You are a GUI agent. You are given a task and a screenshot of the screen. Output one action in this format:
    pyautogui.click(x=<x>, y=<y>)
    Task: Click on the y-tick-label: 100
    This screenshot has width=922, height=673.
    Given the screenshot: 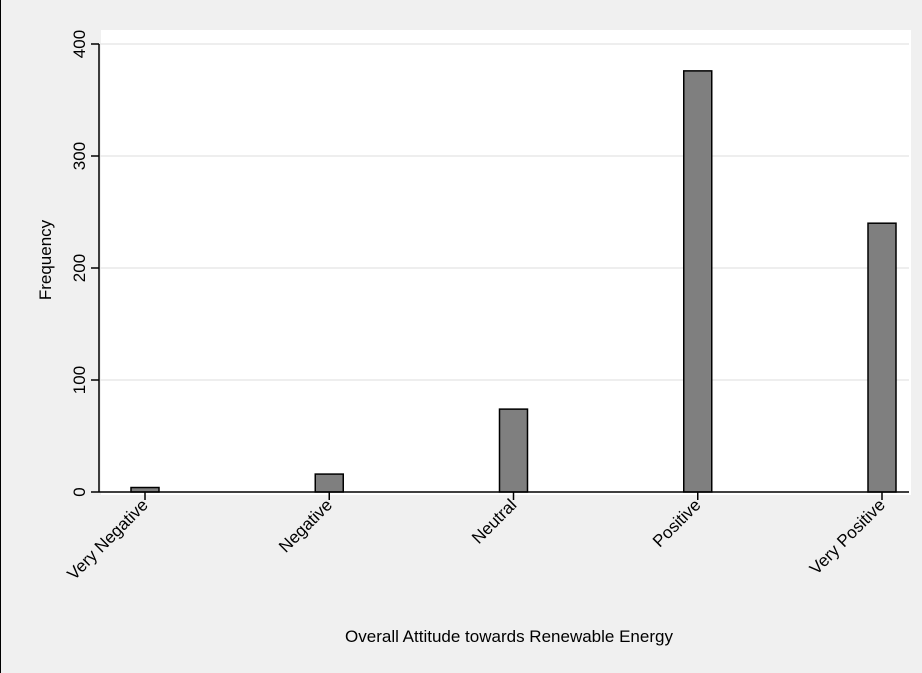 What is the action you would take?
    pyautogui.click(x=79, y=380)
    